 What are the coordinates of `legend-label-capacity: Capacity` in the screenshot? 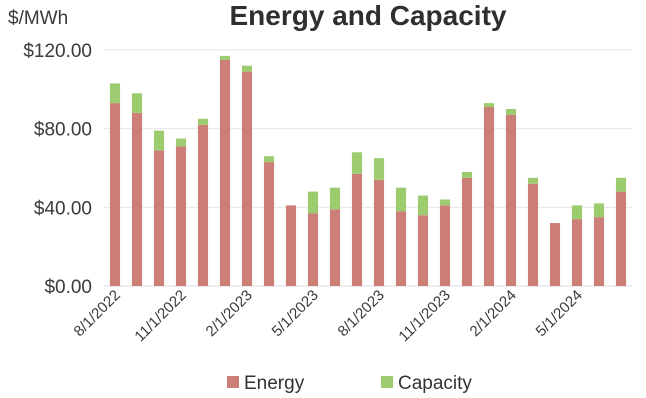 It's located at (435, 383).